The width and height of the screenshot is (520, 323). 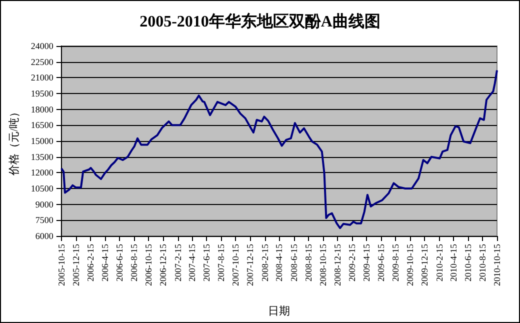 I want to click on y-axis-title: 价格（元/吨）, so click(x=14, y=141).